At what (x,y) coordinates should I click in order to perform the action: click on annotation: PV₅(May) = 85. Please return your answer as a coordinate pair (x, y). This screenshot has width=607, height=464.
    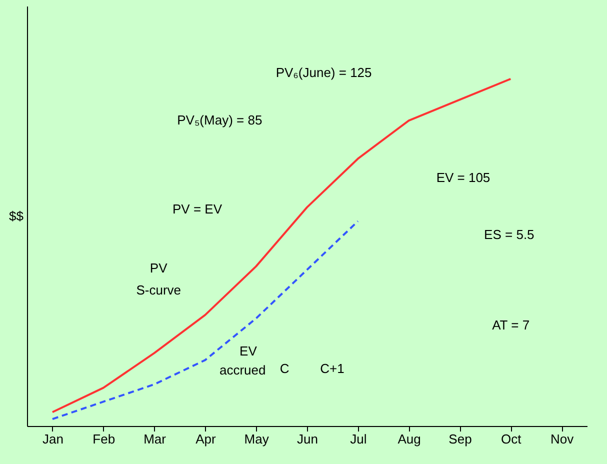
    Looking at the image, I should click on (219, 120).